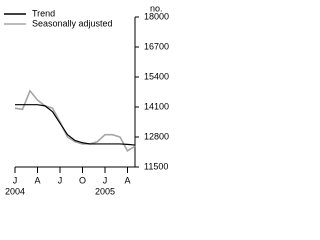  Describe the element at coordinates (156, 8) in the screenshot. I see `y-unit: no.` at that location.